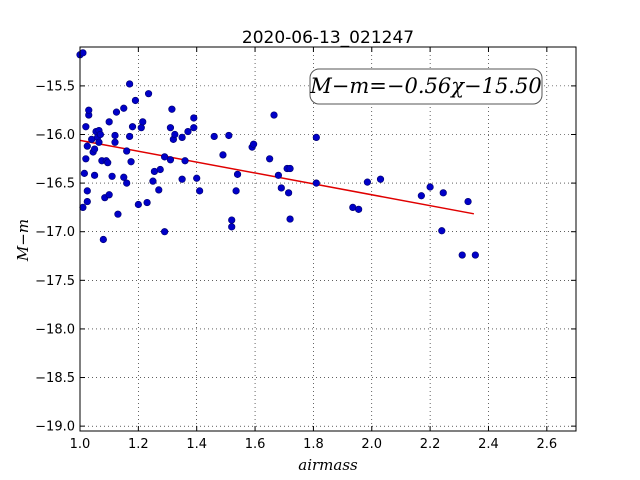 This screenshot has width=640, height=480. What do you see at coordinates (546, 444) in the screenshot?
I see `x-tick-label: 2.6` at bounding box center [546, 444].